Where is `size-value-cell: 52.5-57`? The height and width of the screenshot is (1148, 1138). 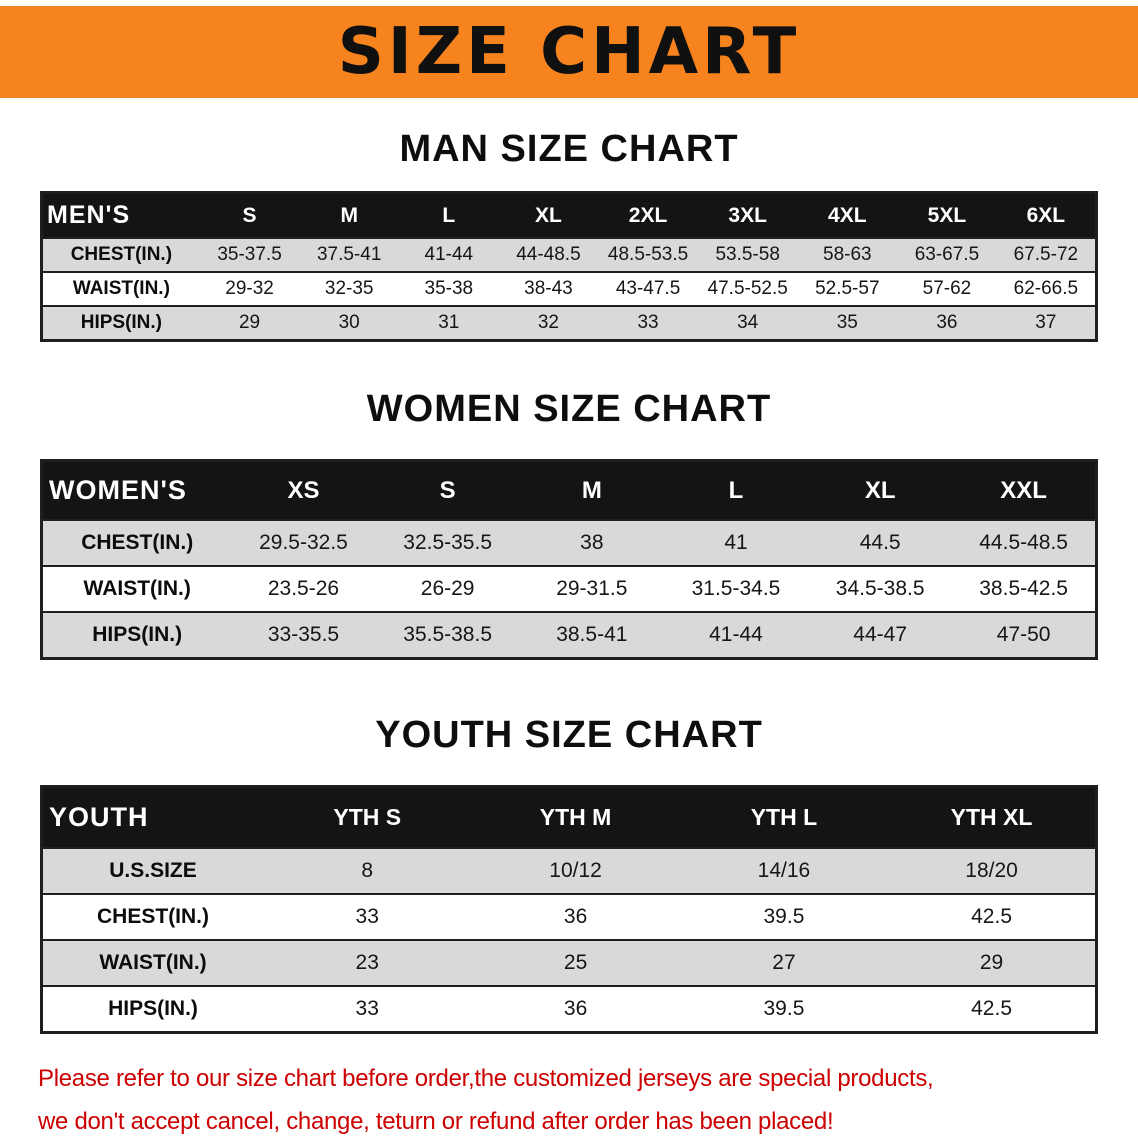
size-value-cell: 52.5-57 is located at coordinates (847, 288).